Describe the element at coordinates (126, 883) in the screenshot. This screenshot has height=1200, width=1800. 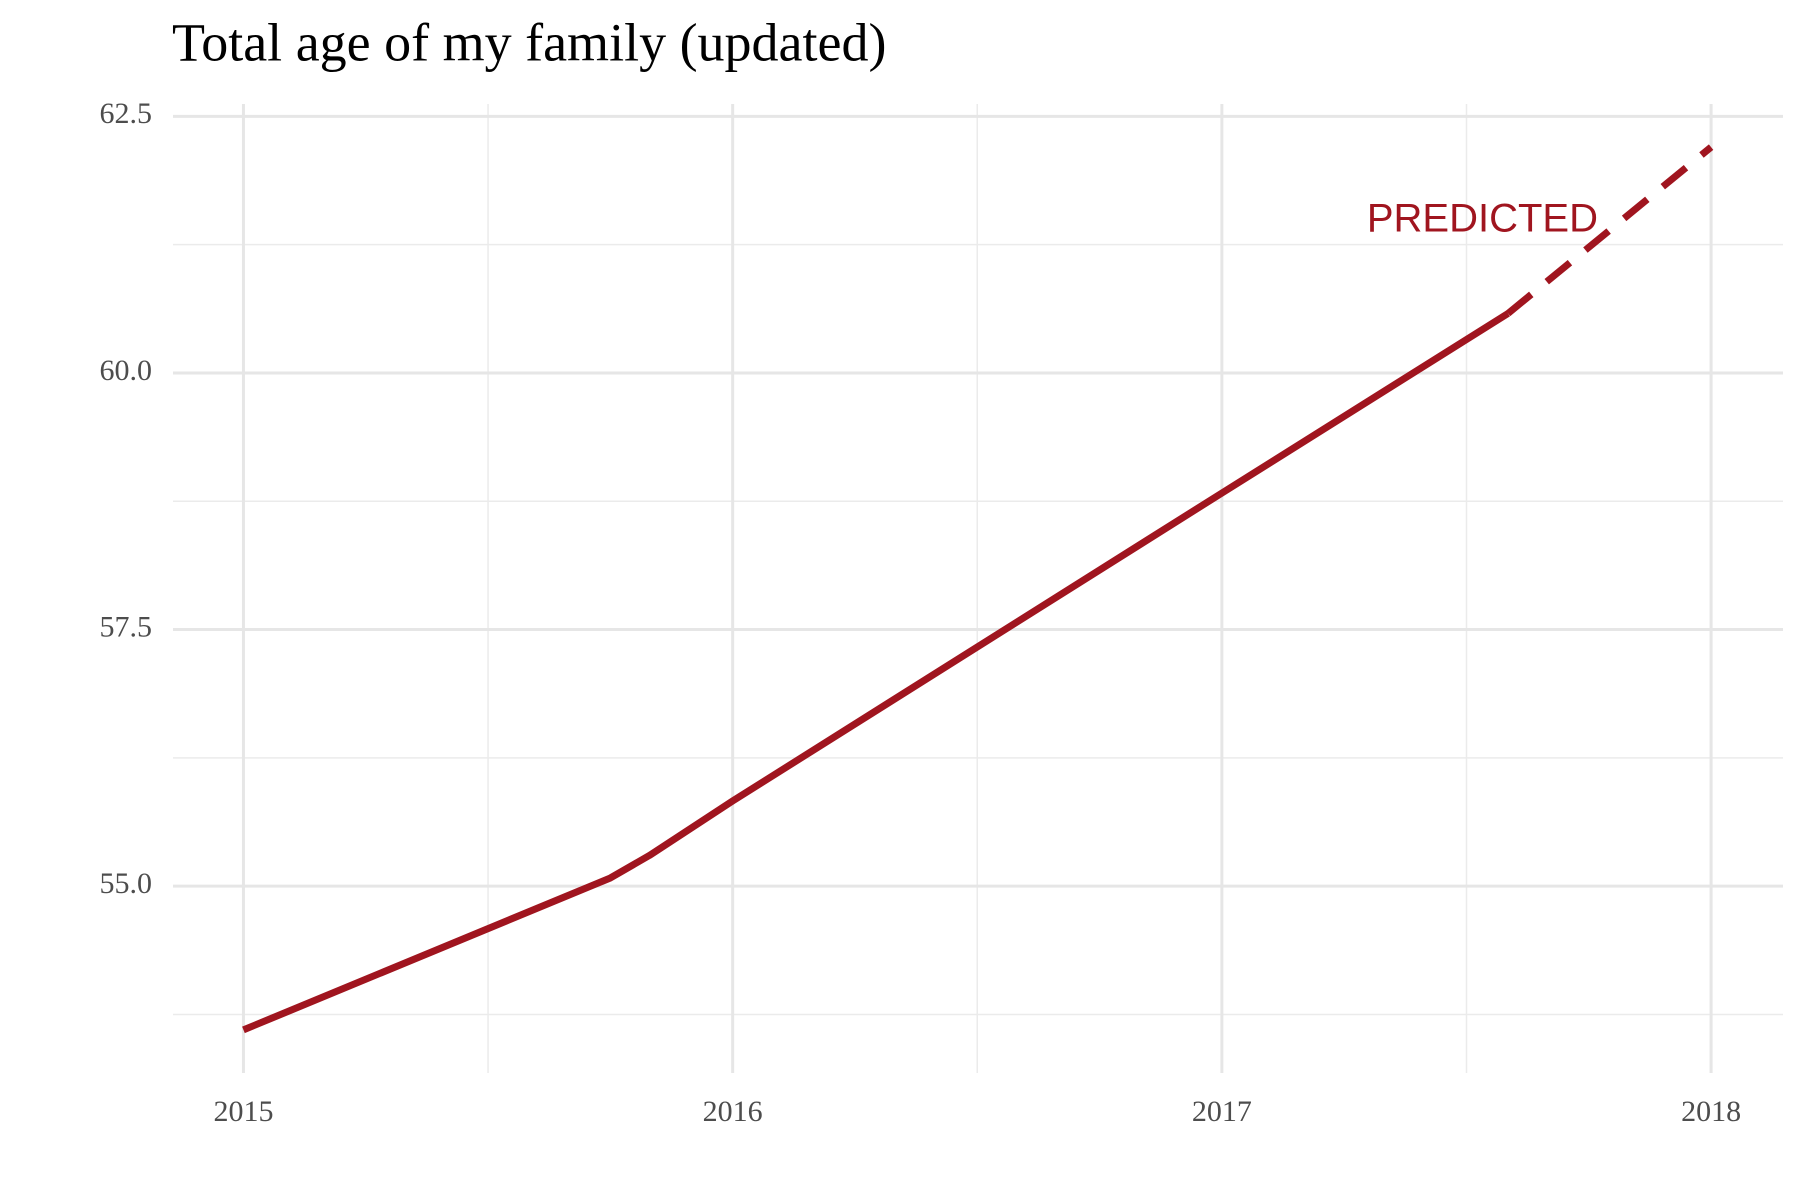
I see `y-tick-label: 55.0` at that location.